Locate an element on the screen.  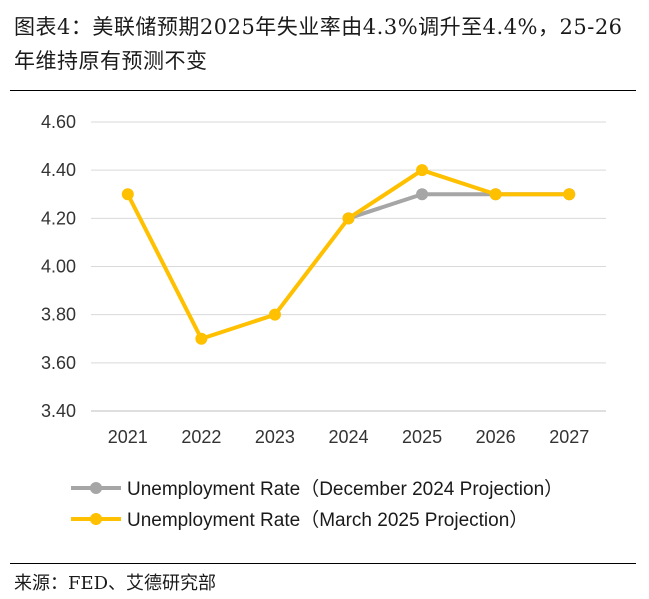
title-divider is located at coordinates (323, 90).